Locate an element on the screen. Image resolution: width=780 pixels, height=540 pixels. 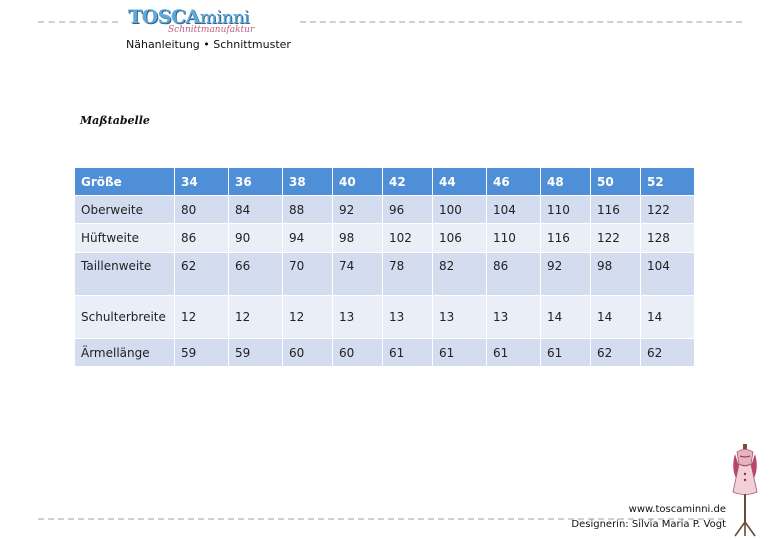
table-cell: 106 is located at coordinates (459, 238).